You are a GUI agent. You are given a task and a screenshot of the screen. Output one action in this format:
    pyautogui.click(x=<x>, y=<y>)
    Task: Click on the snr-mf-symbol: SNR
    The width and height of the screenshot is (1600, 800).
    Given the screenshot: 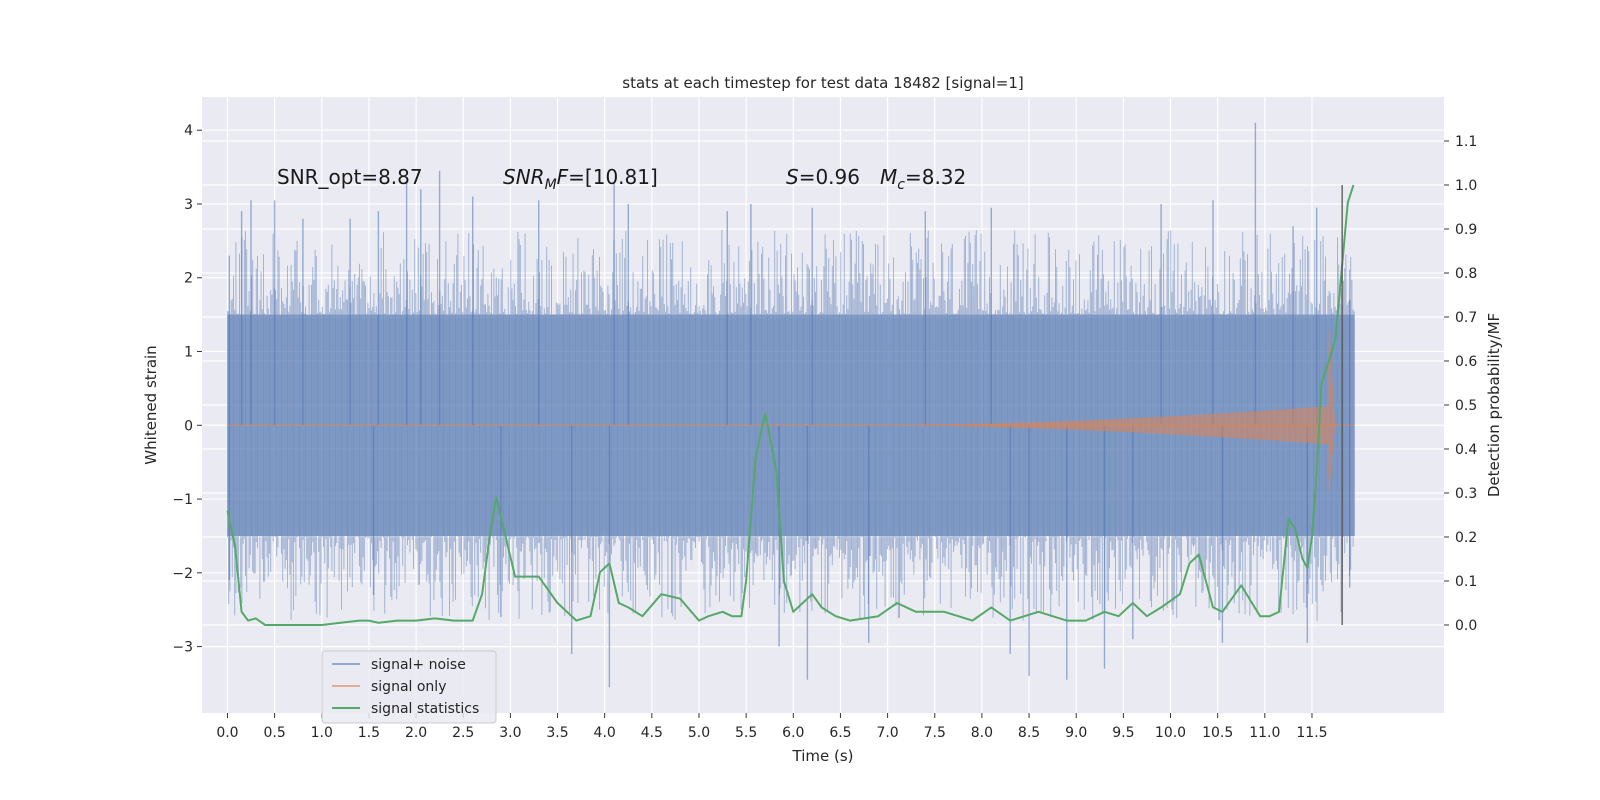 What is the action you would take?
    pyautogui.click(x=524, y=177)
    